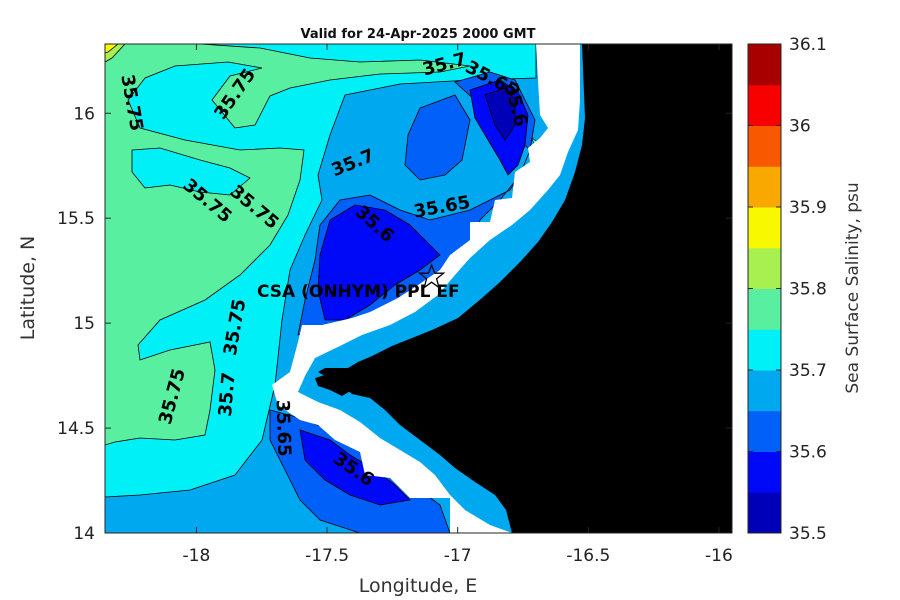 This screenshot has width=900, height=600. What do you see at coordinates (418, 34) in the screenshot?
I see `figure-title: Valid for 24-Apr-2025 2000 GMT` at bounding box center [418, 34].